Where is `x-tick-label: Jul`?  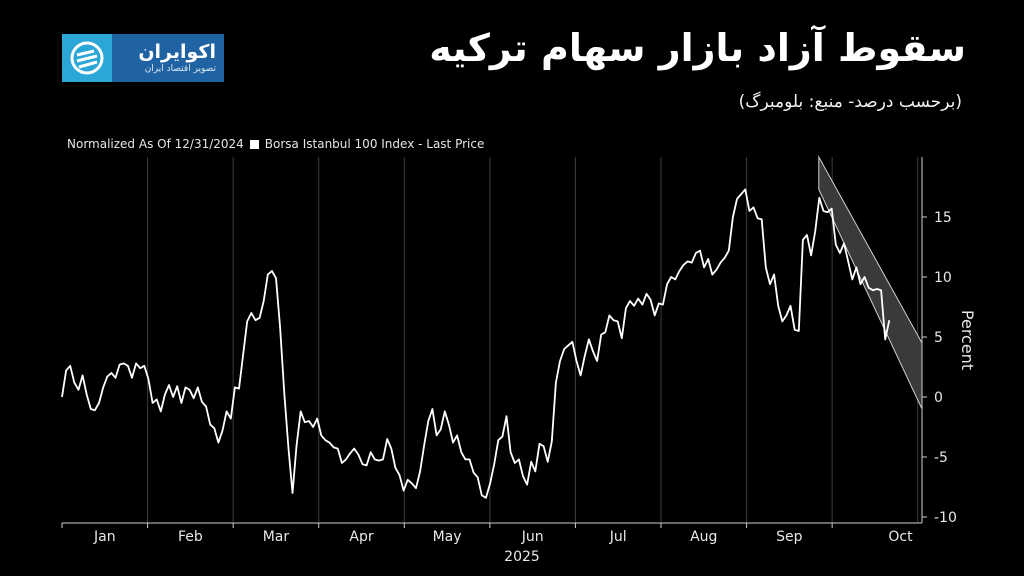 x-tick-label: Jul is located at coordinates (618, 537).